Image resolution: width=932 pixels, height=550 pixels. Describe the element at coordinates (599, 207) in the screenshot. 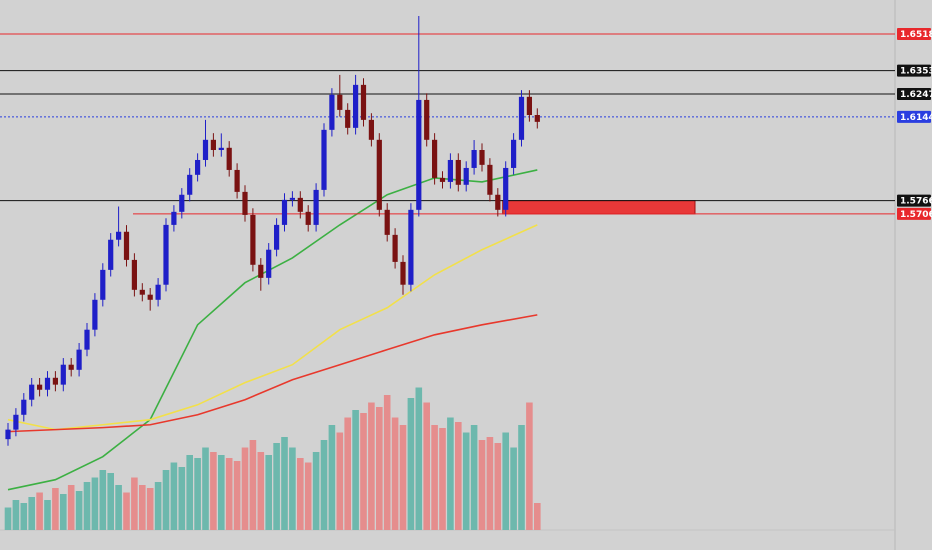

I see `supply-zone` at that location.